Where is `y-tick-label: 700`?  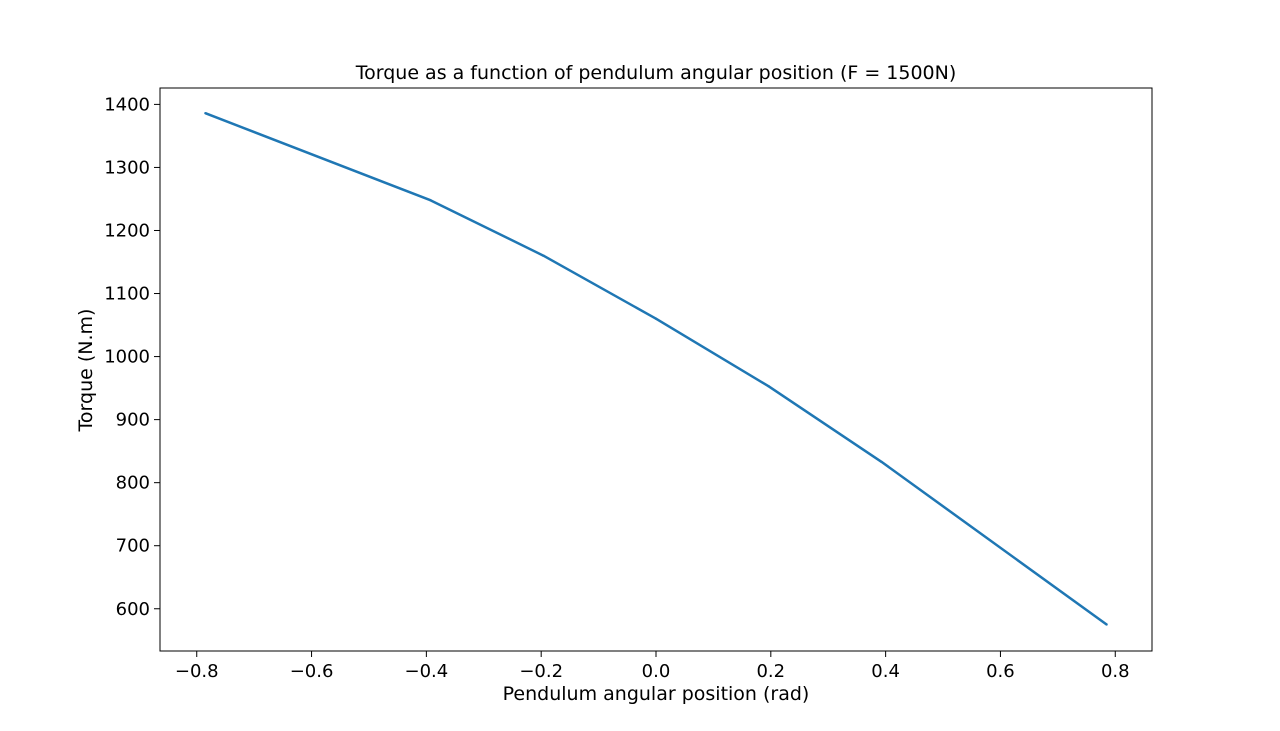 y-tick-label: 700 is located at coordinates (133, 546).